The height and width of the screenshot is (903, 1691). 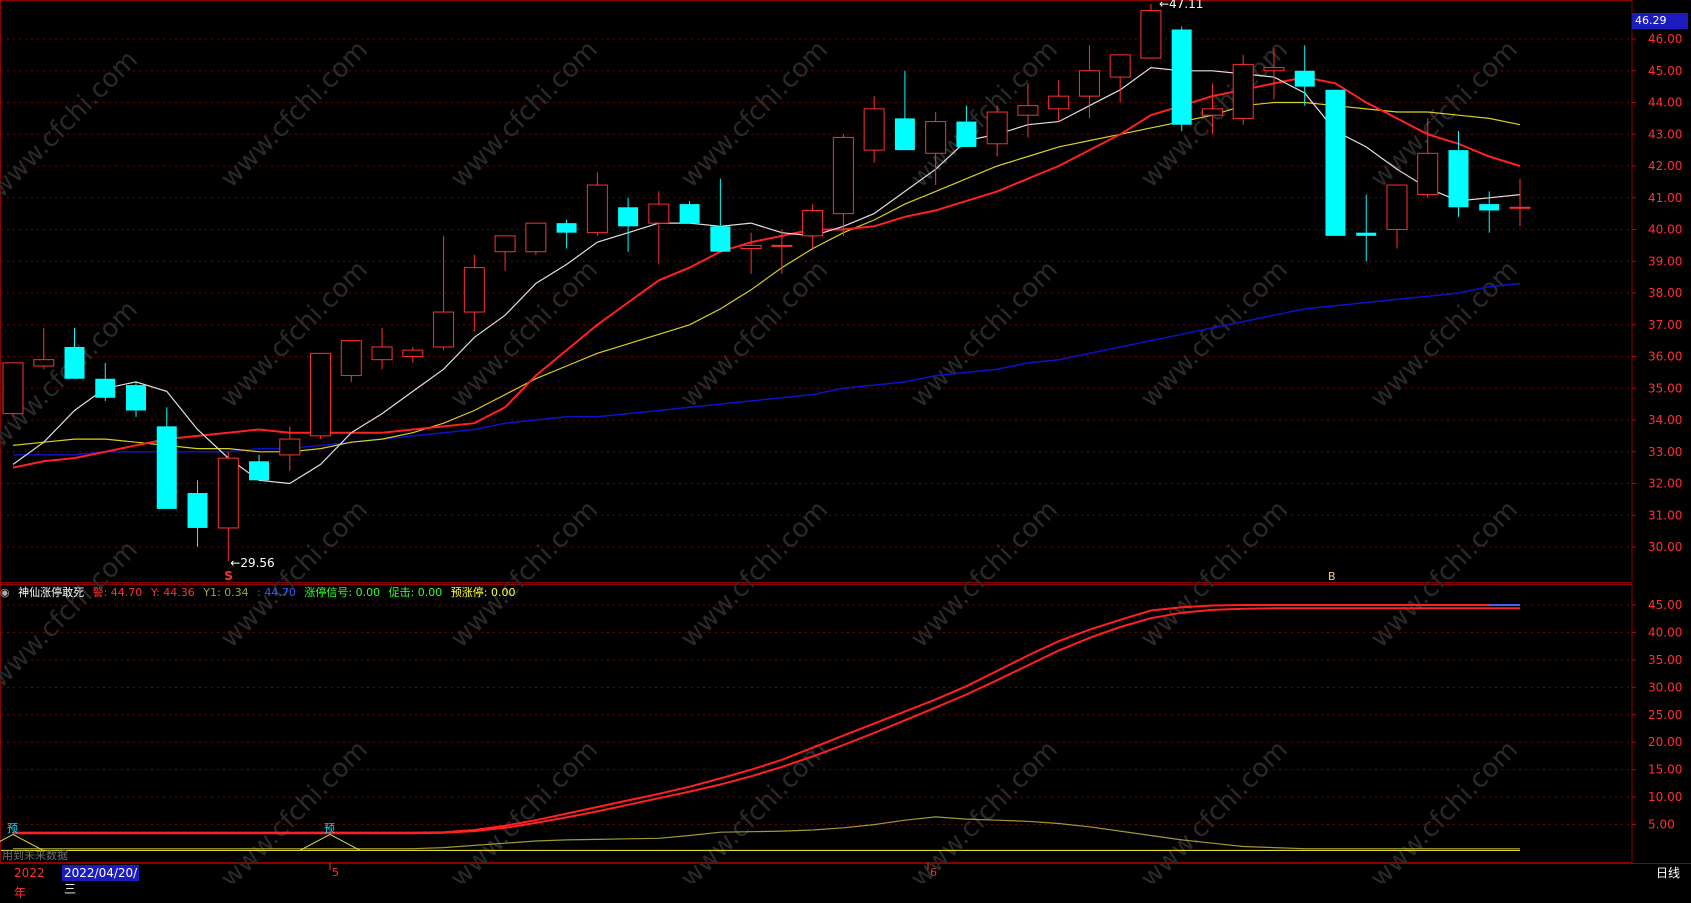 I want to click on indicator-tick-label: 25.00, so click(x=1665, y=715).